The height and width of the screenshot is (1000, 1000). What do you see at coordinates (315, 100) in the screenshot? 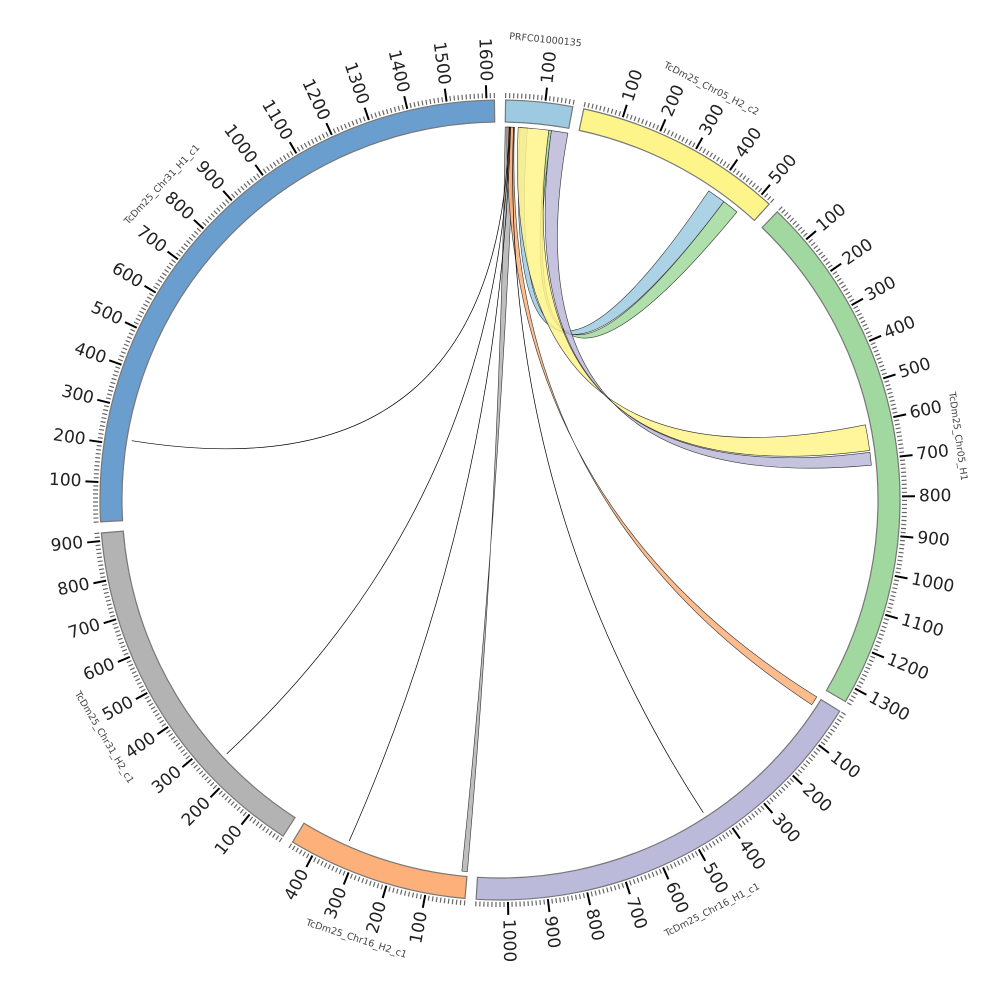
I see `tick-label: 1200` at bounding box center [315, 100].